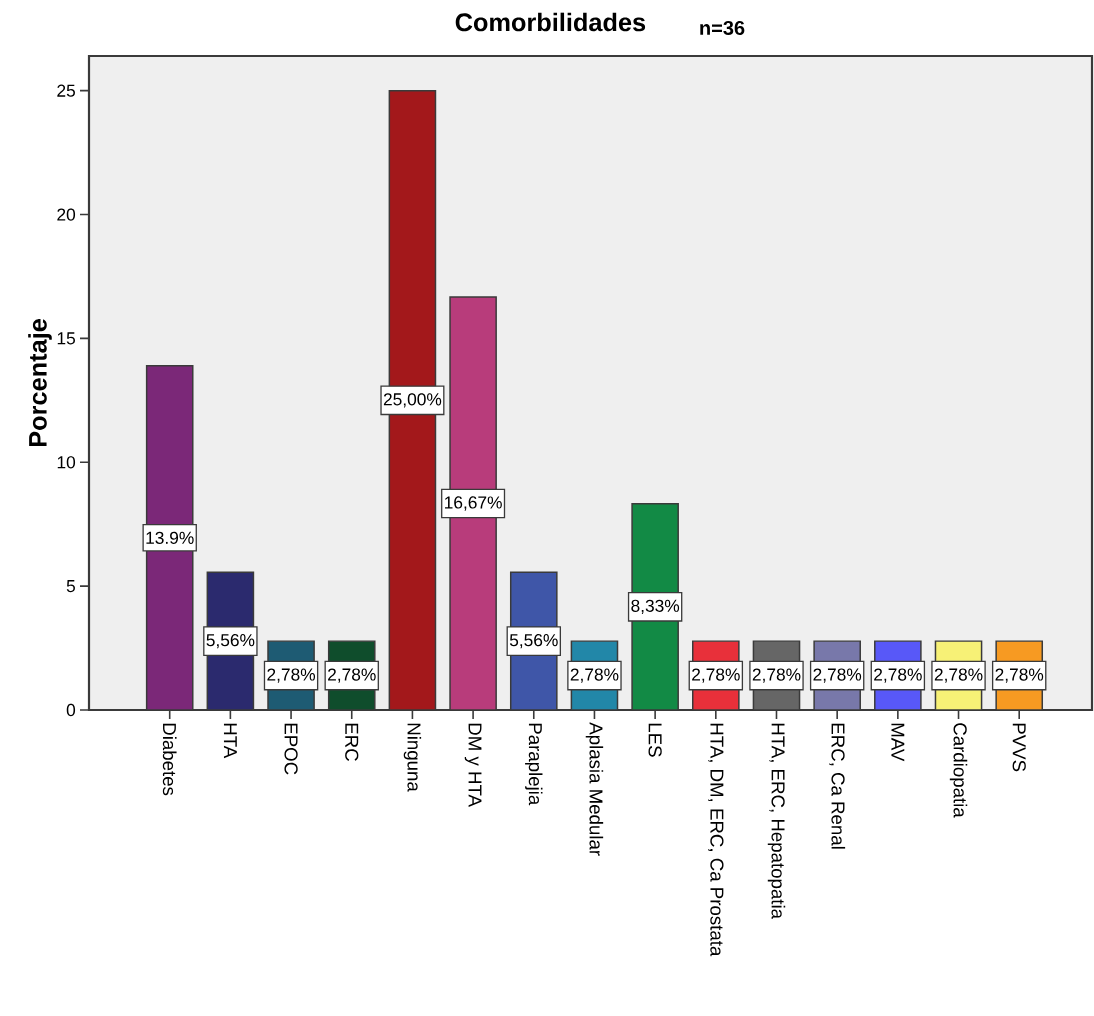 This screenshot has height=1016, width=1094. What do you see at coordinates (66, 462) in the screenshot?
I see `y-tick-label: 10` at bounding box center [66, 462].